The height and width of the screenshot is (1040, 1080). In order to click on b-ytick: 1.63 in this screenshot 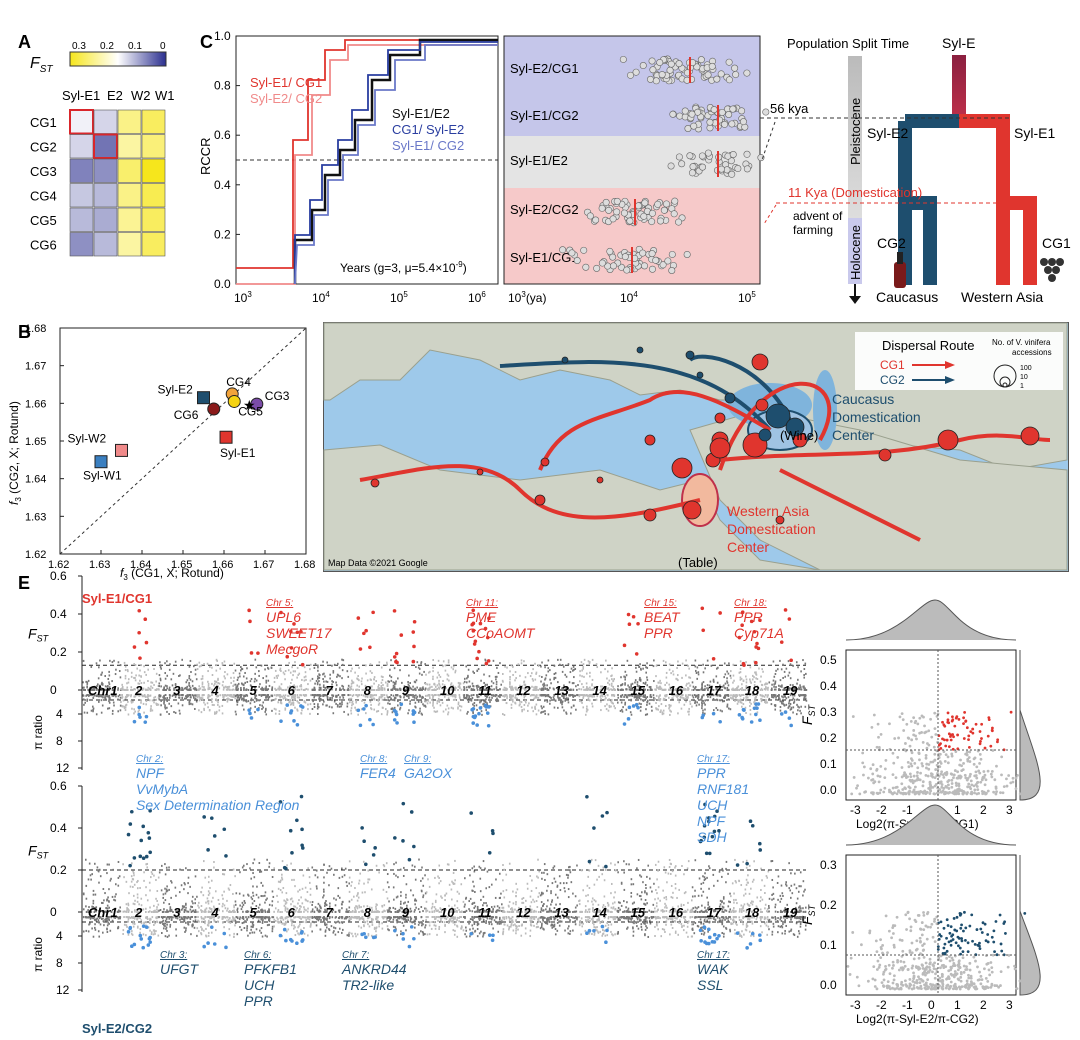, I will do `click(35, 517)`.